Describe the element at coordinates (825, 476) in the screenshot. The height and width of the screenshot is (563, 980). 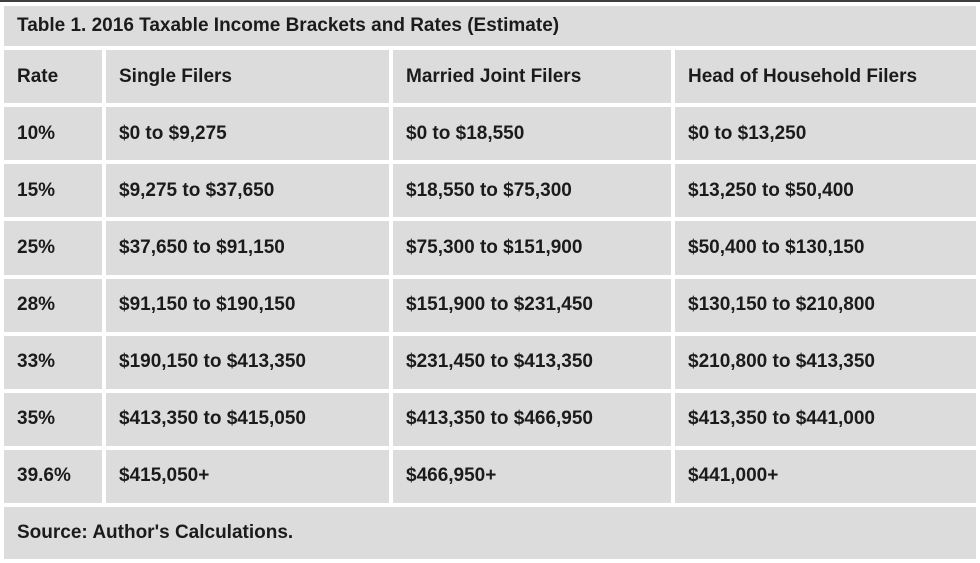
I see `head-of-household-cell: $441,000+` at that location.